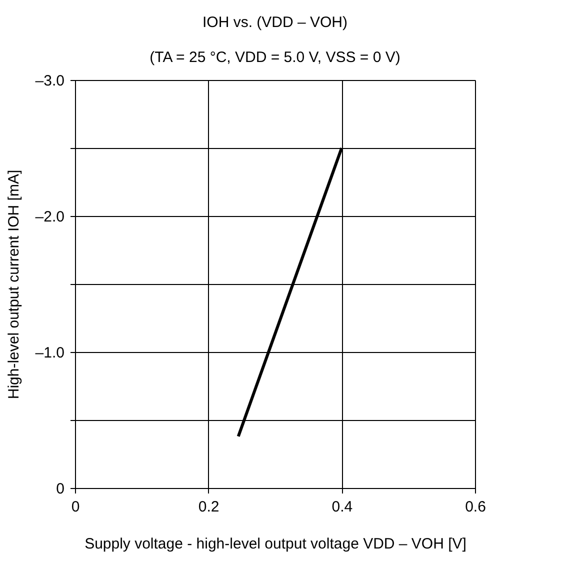  What do you see at coordinates (49, 353) in the screenshot?
I see `y-tick-label: –1.0` at bounding box center [49, 353].